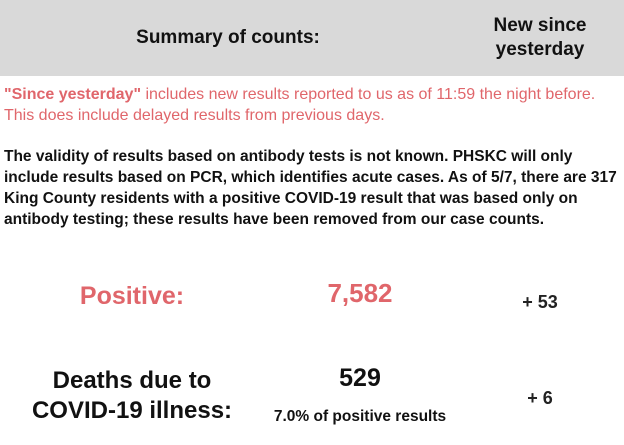 This screenshot has width=624, height=445. Describe the element at coordinates (540, 398) in the screenshot. I see `deaths-new-count: + 6` at that location.